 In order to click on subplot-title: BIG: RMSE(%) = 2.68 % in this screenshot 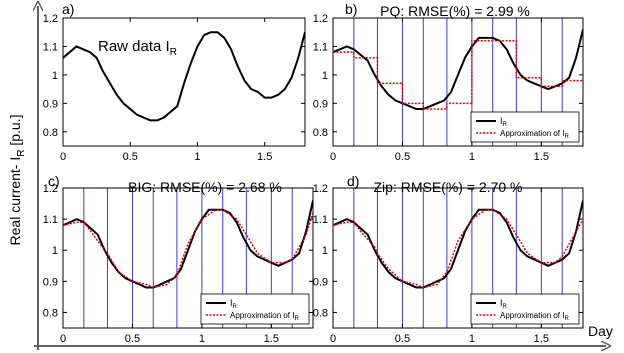, I will do `click(205, 187)`.